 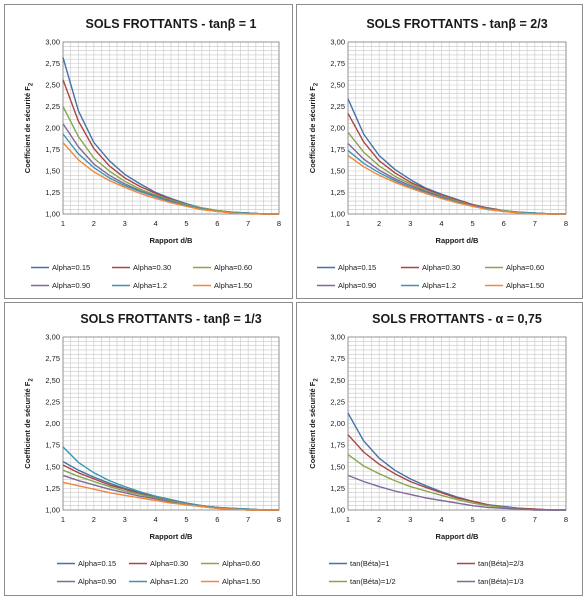 I want to click on legend-item: Alpha=0.15, so click(x=86, y=563).